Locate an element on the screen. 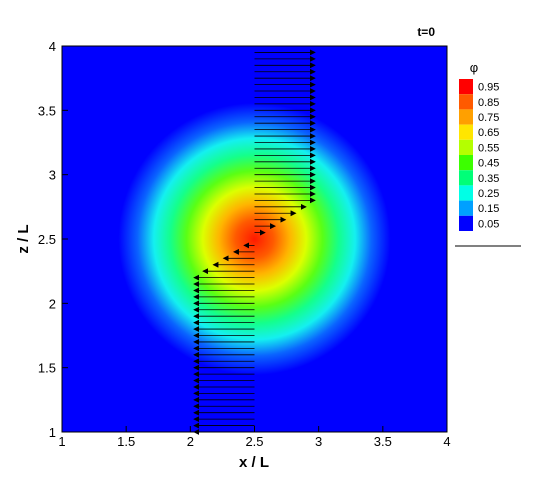 This screenshot has width=538, height=481. colorbar-label: 0.35 is located at coordinates (488, 179).